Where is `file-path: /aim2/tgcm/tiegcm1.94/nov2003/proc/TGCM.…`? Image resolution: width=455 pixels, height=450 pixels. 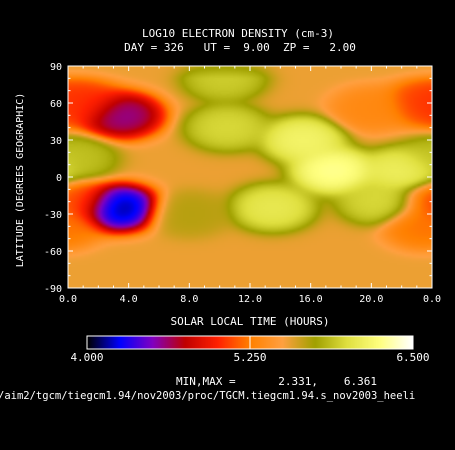
file-path: /aim2/tgcm/tiegcm1.94/nov2003/proc/TGCM.… is located at coordinates (208, 396).